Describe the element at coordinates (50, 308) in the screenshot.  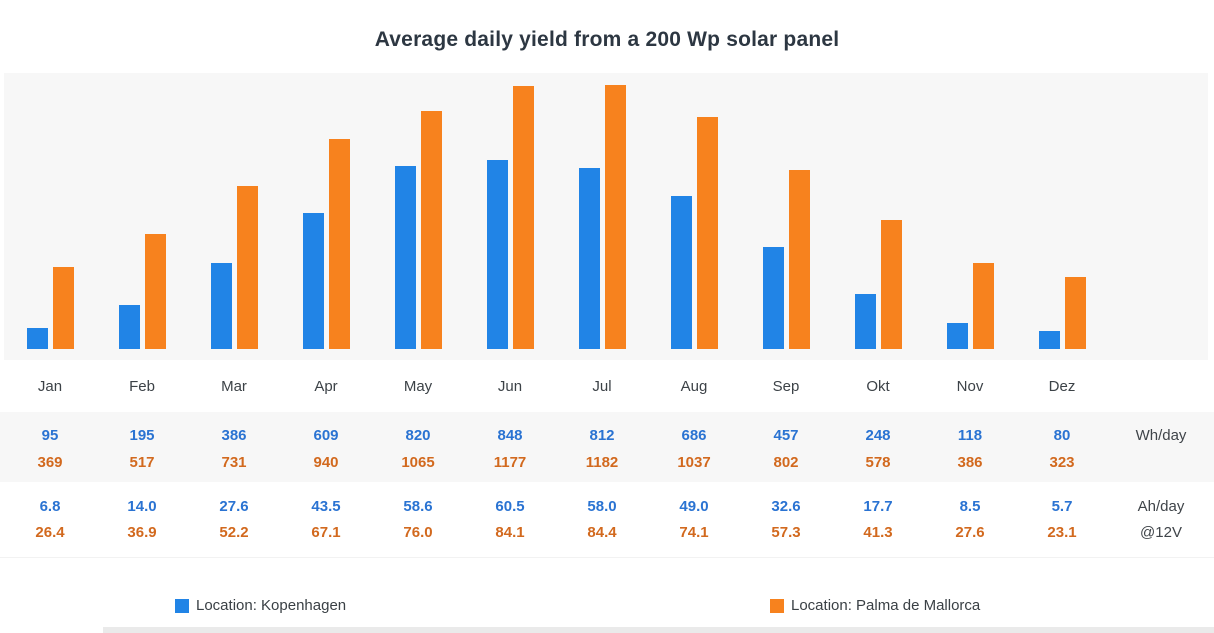
I see `bar-group-jan` at that location.